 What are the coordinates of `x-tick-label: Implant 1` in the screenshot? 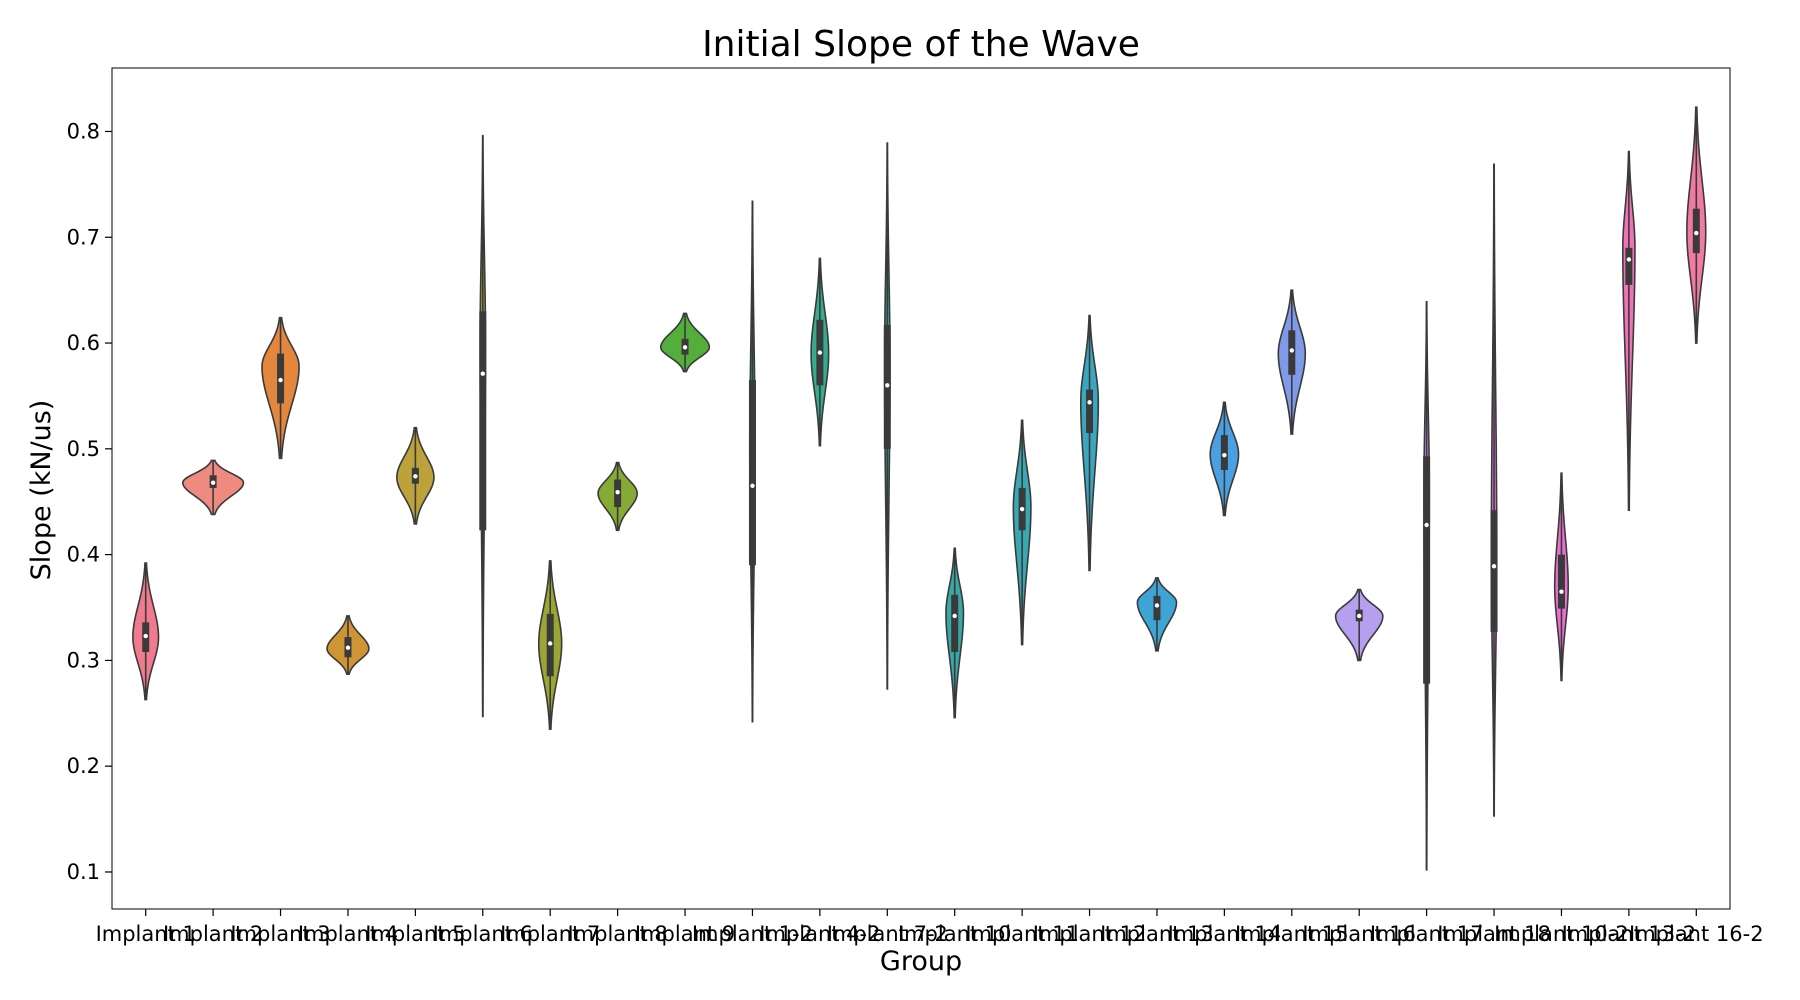 It's located at (146, 934).